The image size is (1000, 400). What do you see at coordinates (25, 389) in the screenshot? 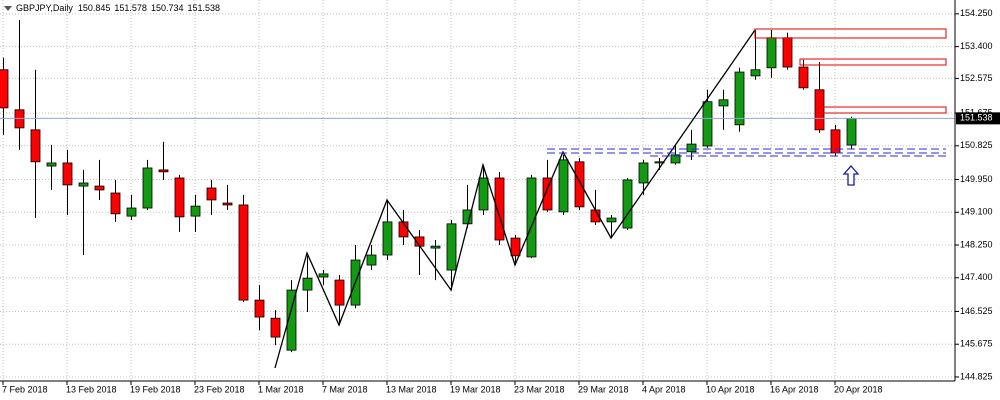
I see `x-tick-label: 7 Feb 2018` at bounding box center [25, 389].